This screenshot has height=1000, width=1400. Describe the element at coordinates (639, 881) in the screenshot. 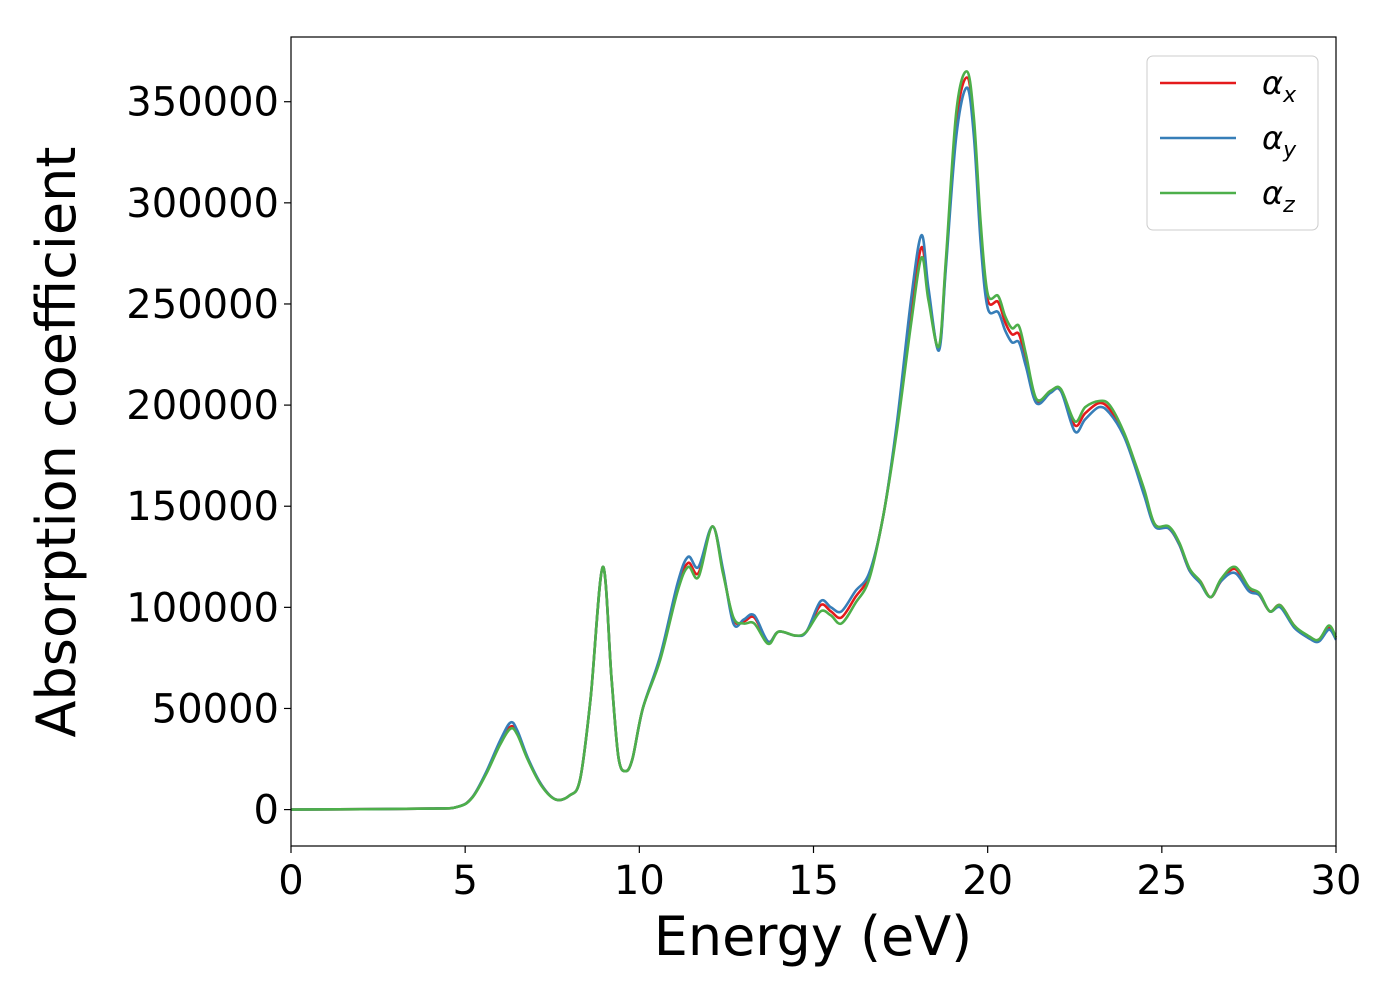

I see `x-tick-label: 10` at that location.